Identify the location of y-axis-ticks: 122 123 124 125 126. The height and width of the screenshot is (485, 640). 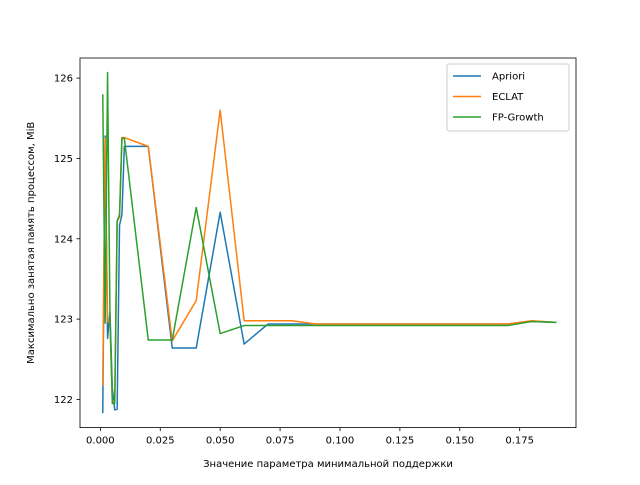
(67, 240).